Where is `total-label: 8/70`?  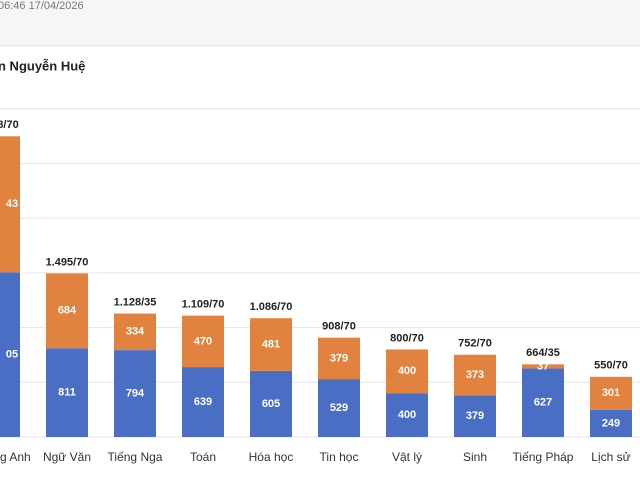 total-label: 8/70 is located at coordinates (9, 125).